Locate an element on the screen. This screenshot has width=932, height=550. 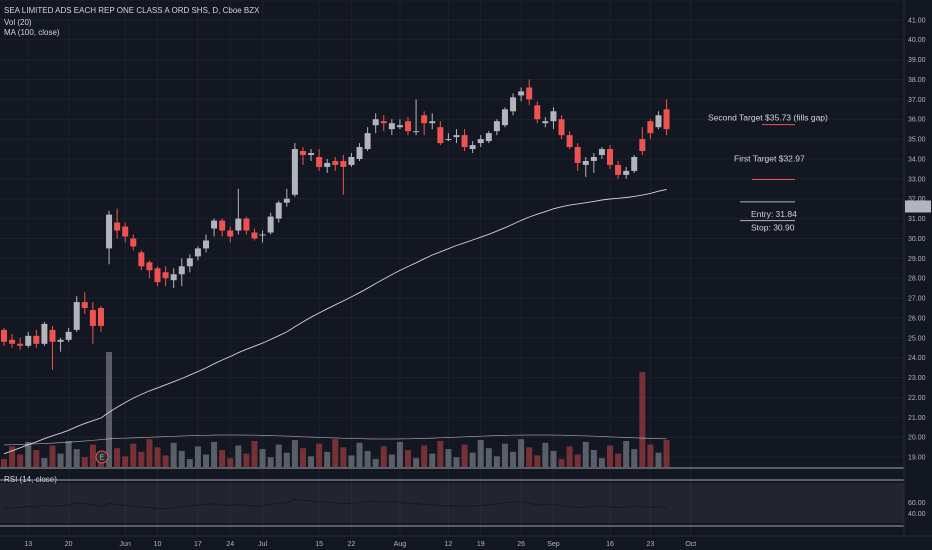
price-tick-label: 35.00 is located at coordinates (917, 140).